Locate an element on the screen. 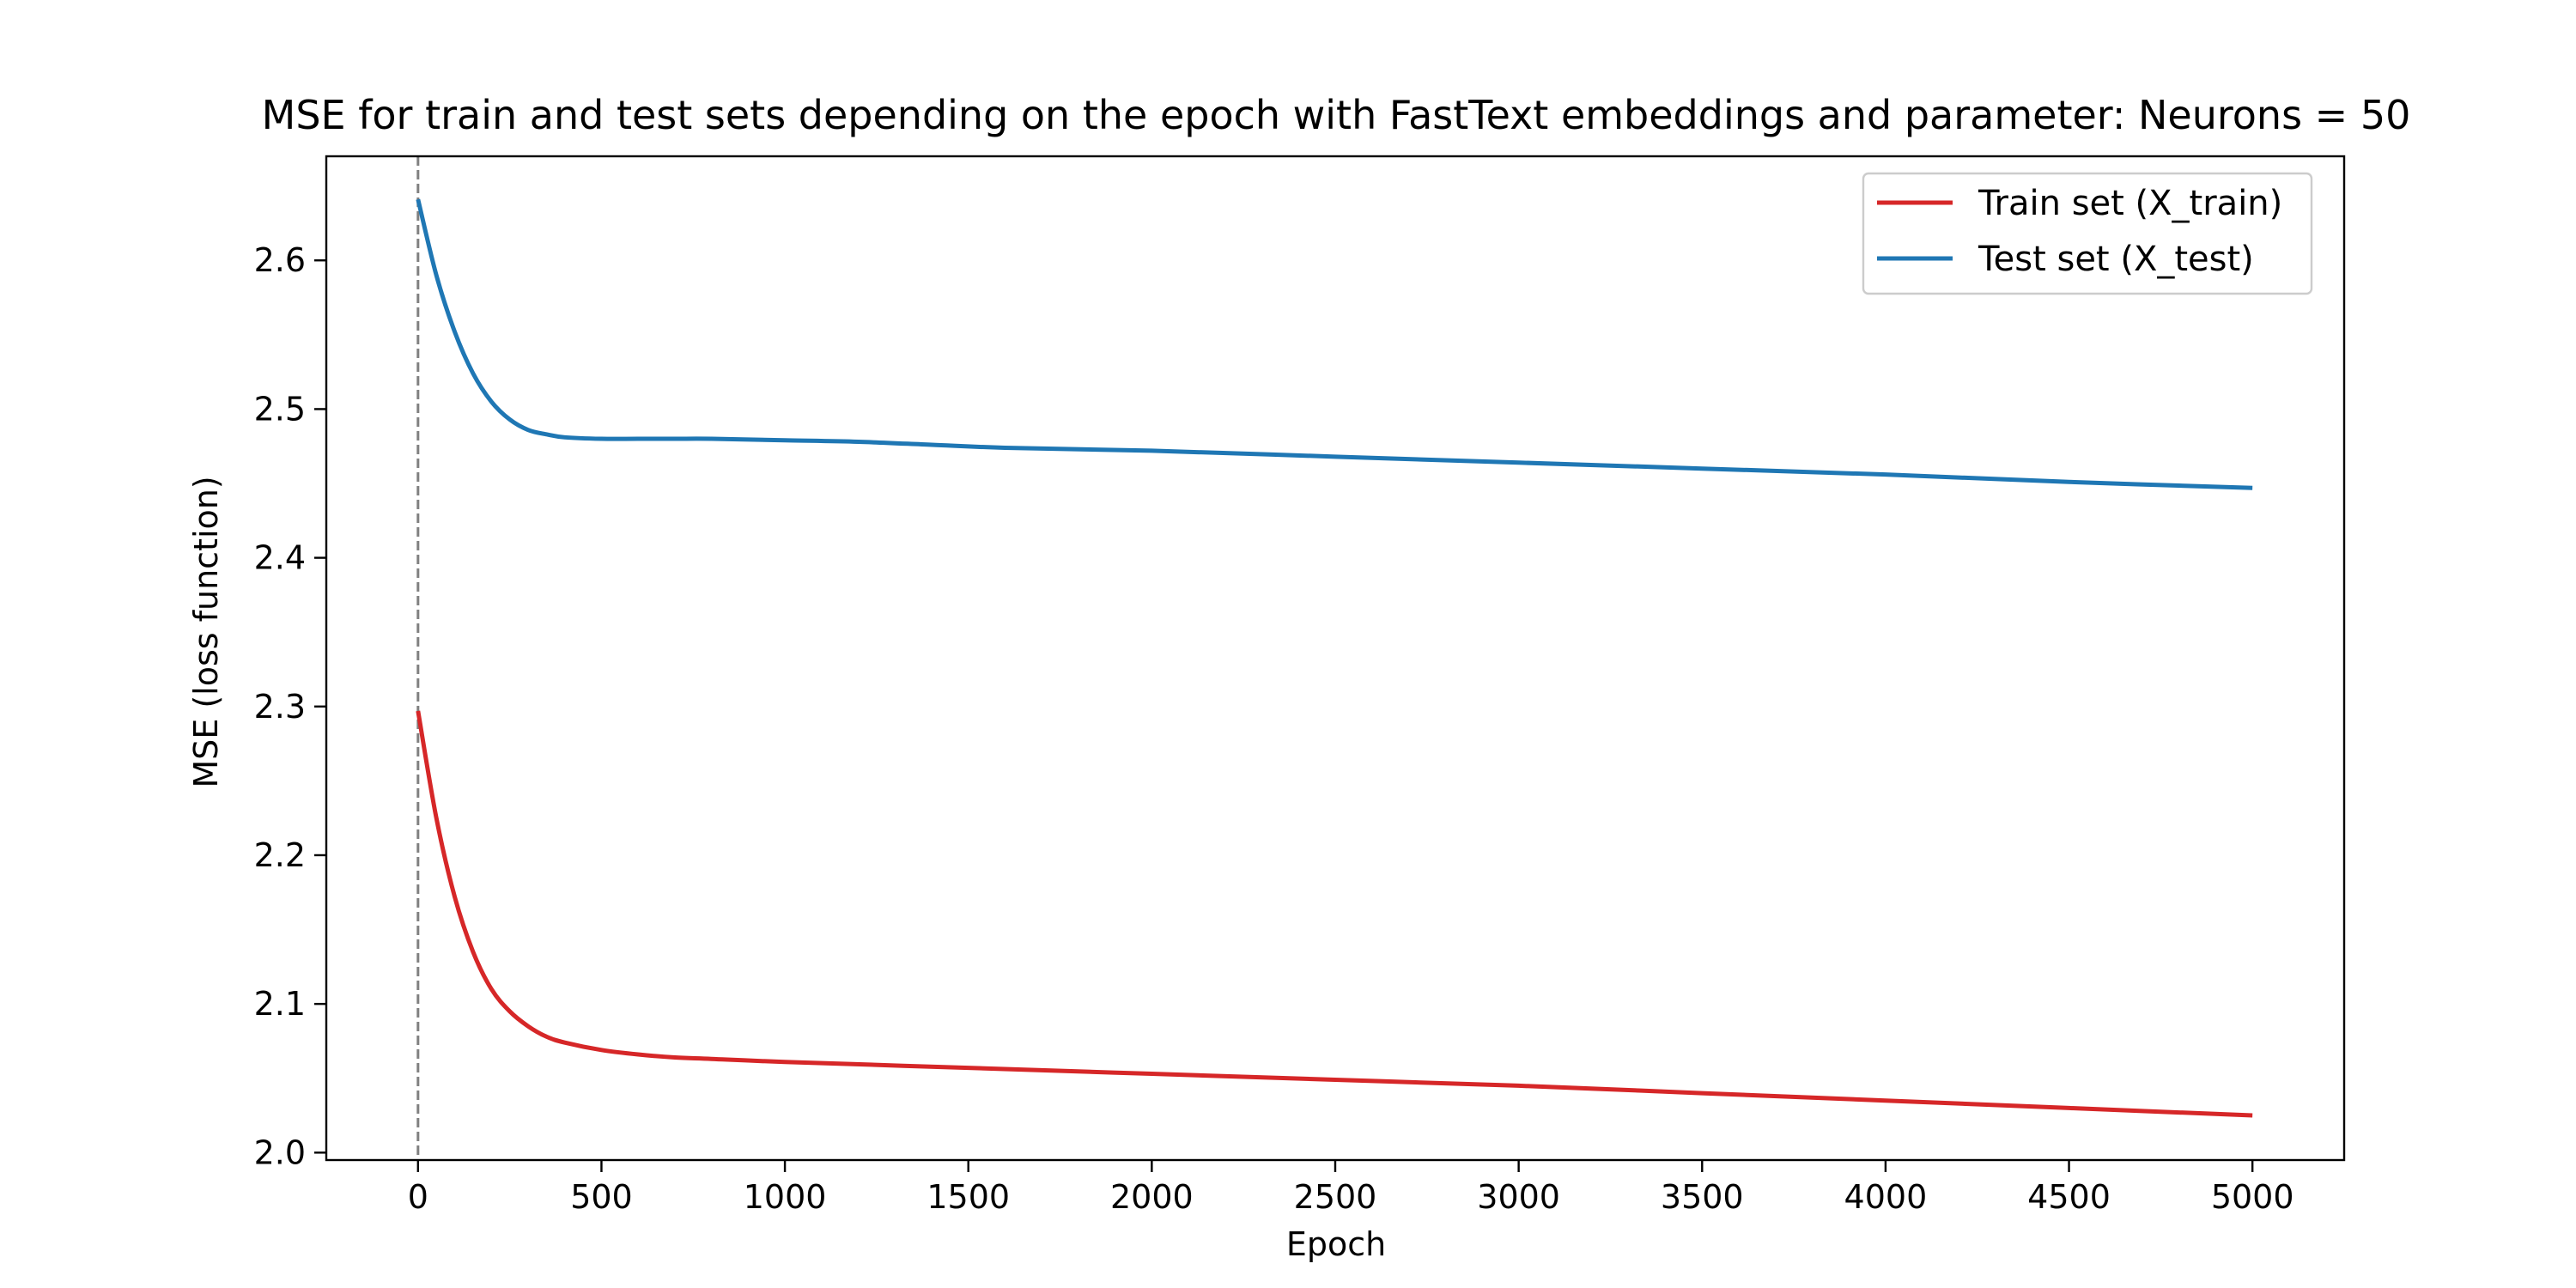 The image size is (2576, 1288). x-tick-label: 1500 is located at coordinates (969, 1197).